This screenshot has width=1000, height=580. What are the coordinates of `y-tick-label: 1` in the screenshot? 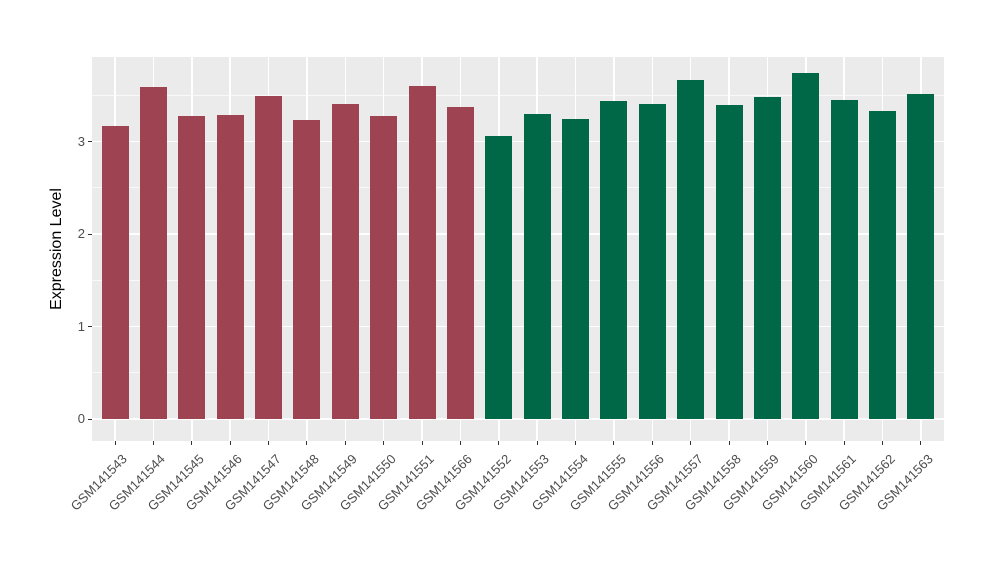 It's located at (81, 326).